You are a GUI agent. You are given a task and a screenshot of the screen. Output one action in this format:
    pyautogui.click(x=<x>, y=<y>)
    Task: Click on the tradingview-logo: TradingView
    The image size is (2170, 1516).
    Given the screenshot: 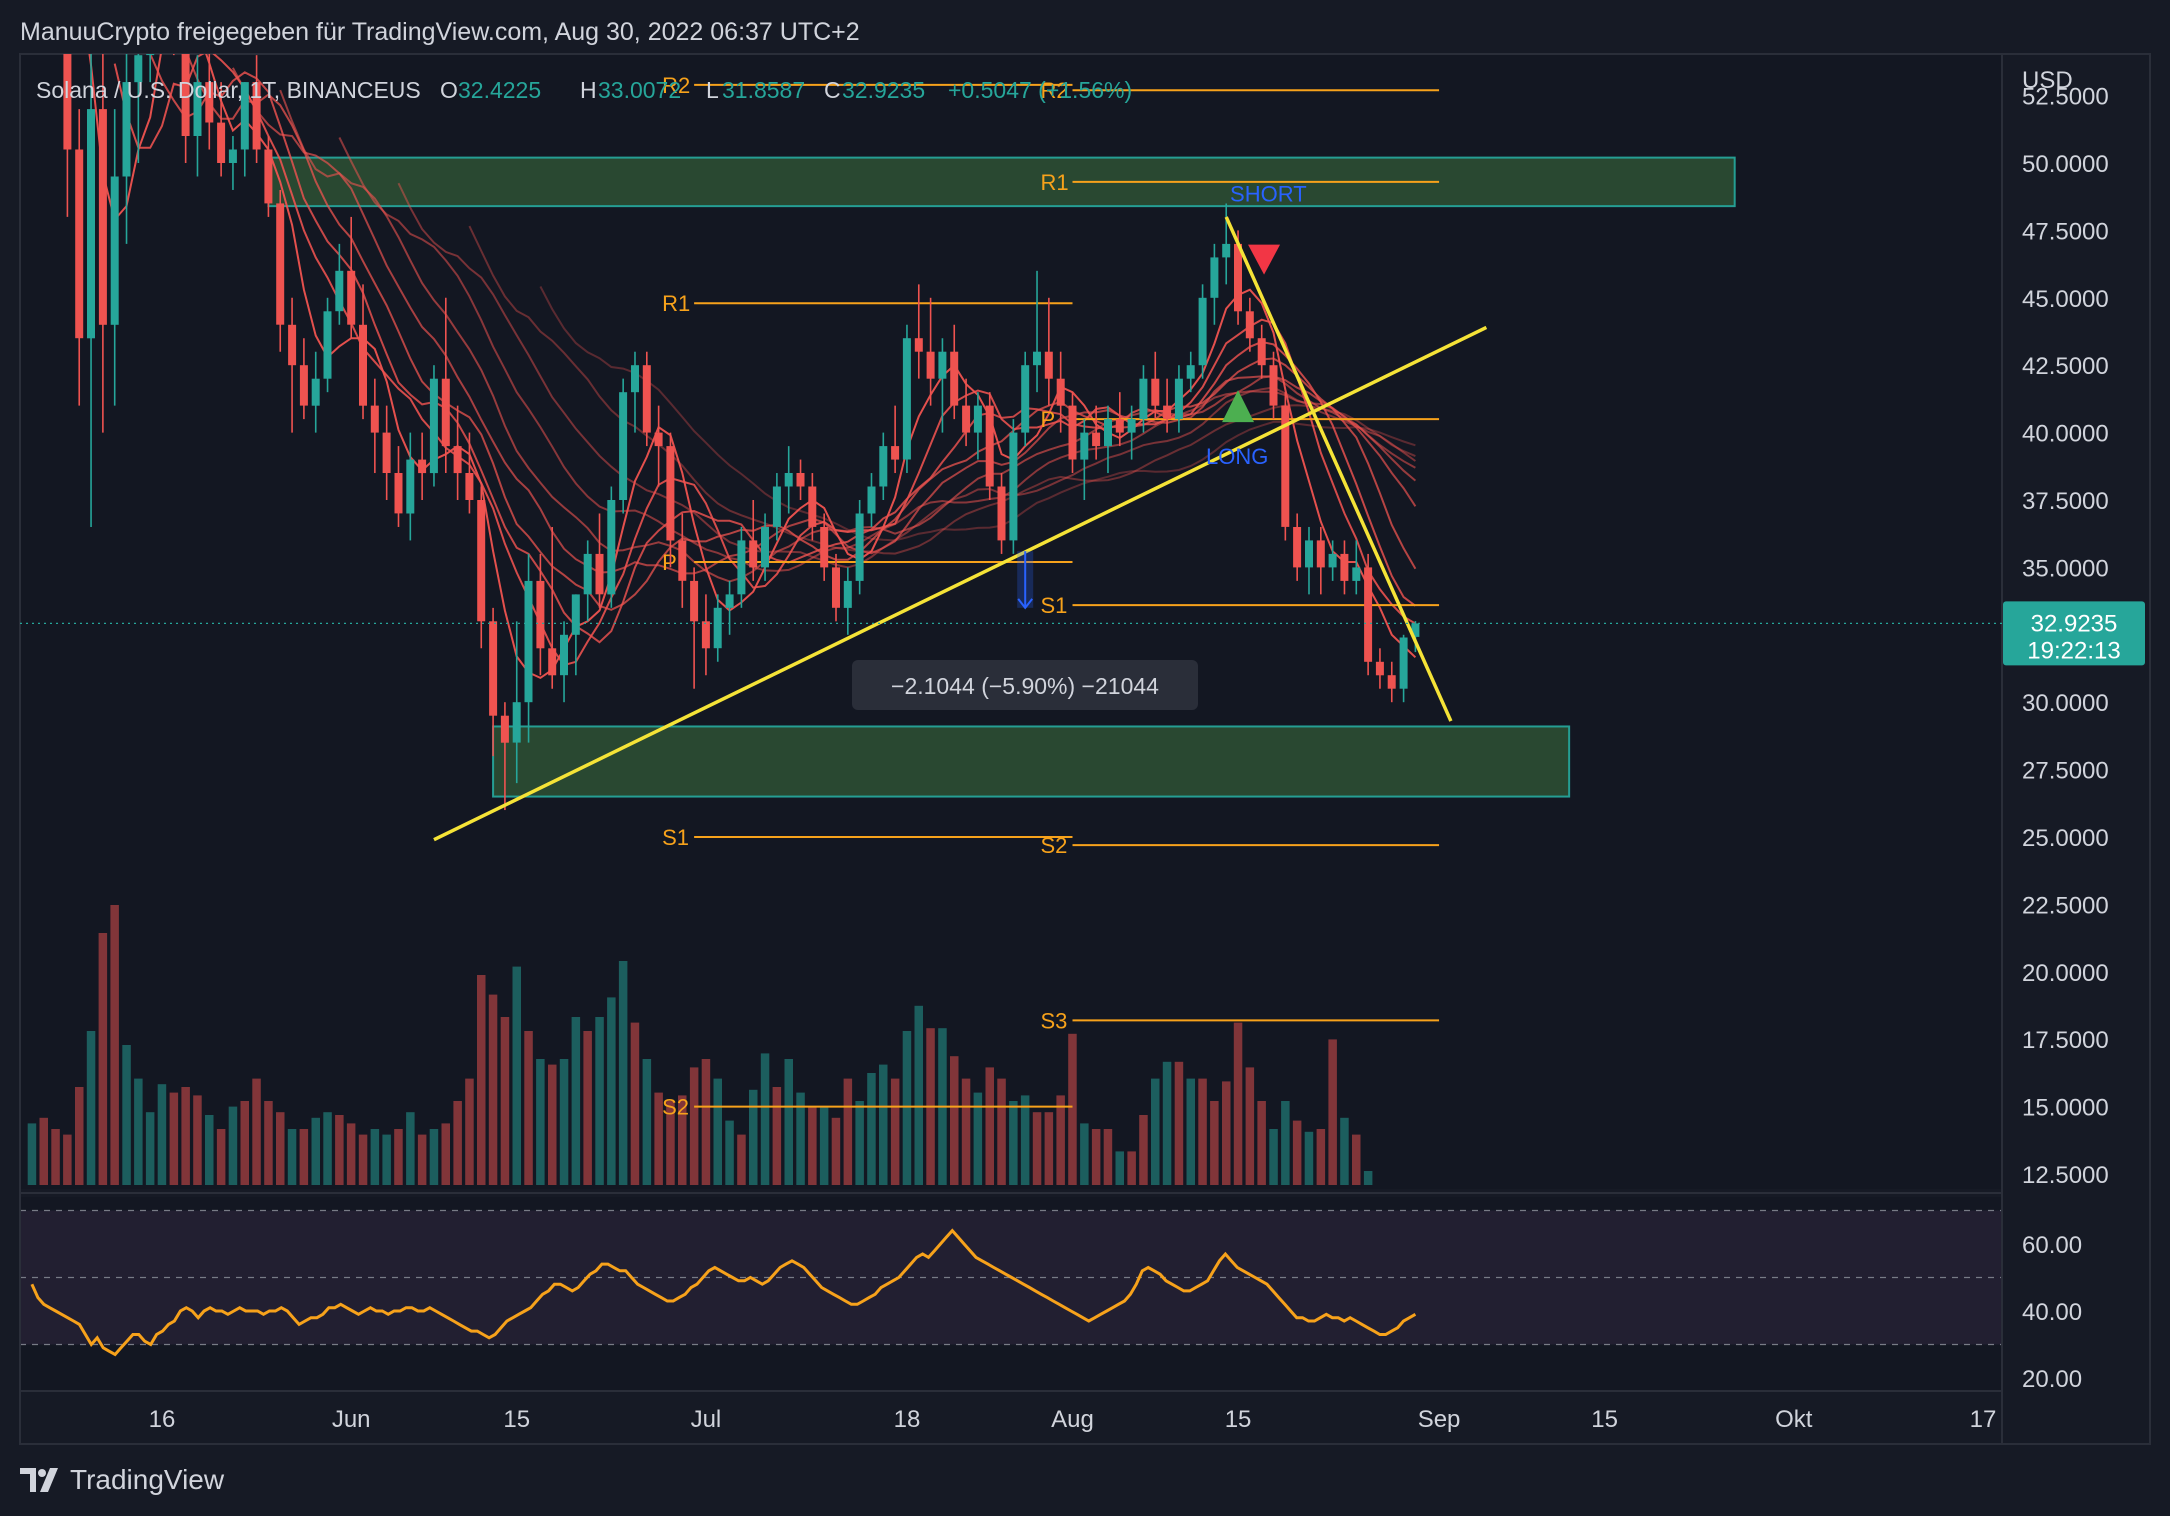 What is the action you would take?
    pyautogui.click(x=122, y=1480)
    